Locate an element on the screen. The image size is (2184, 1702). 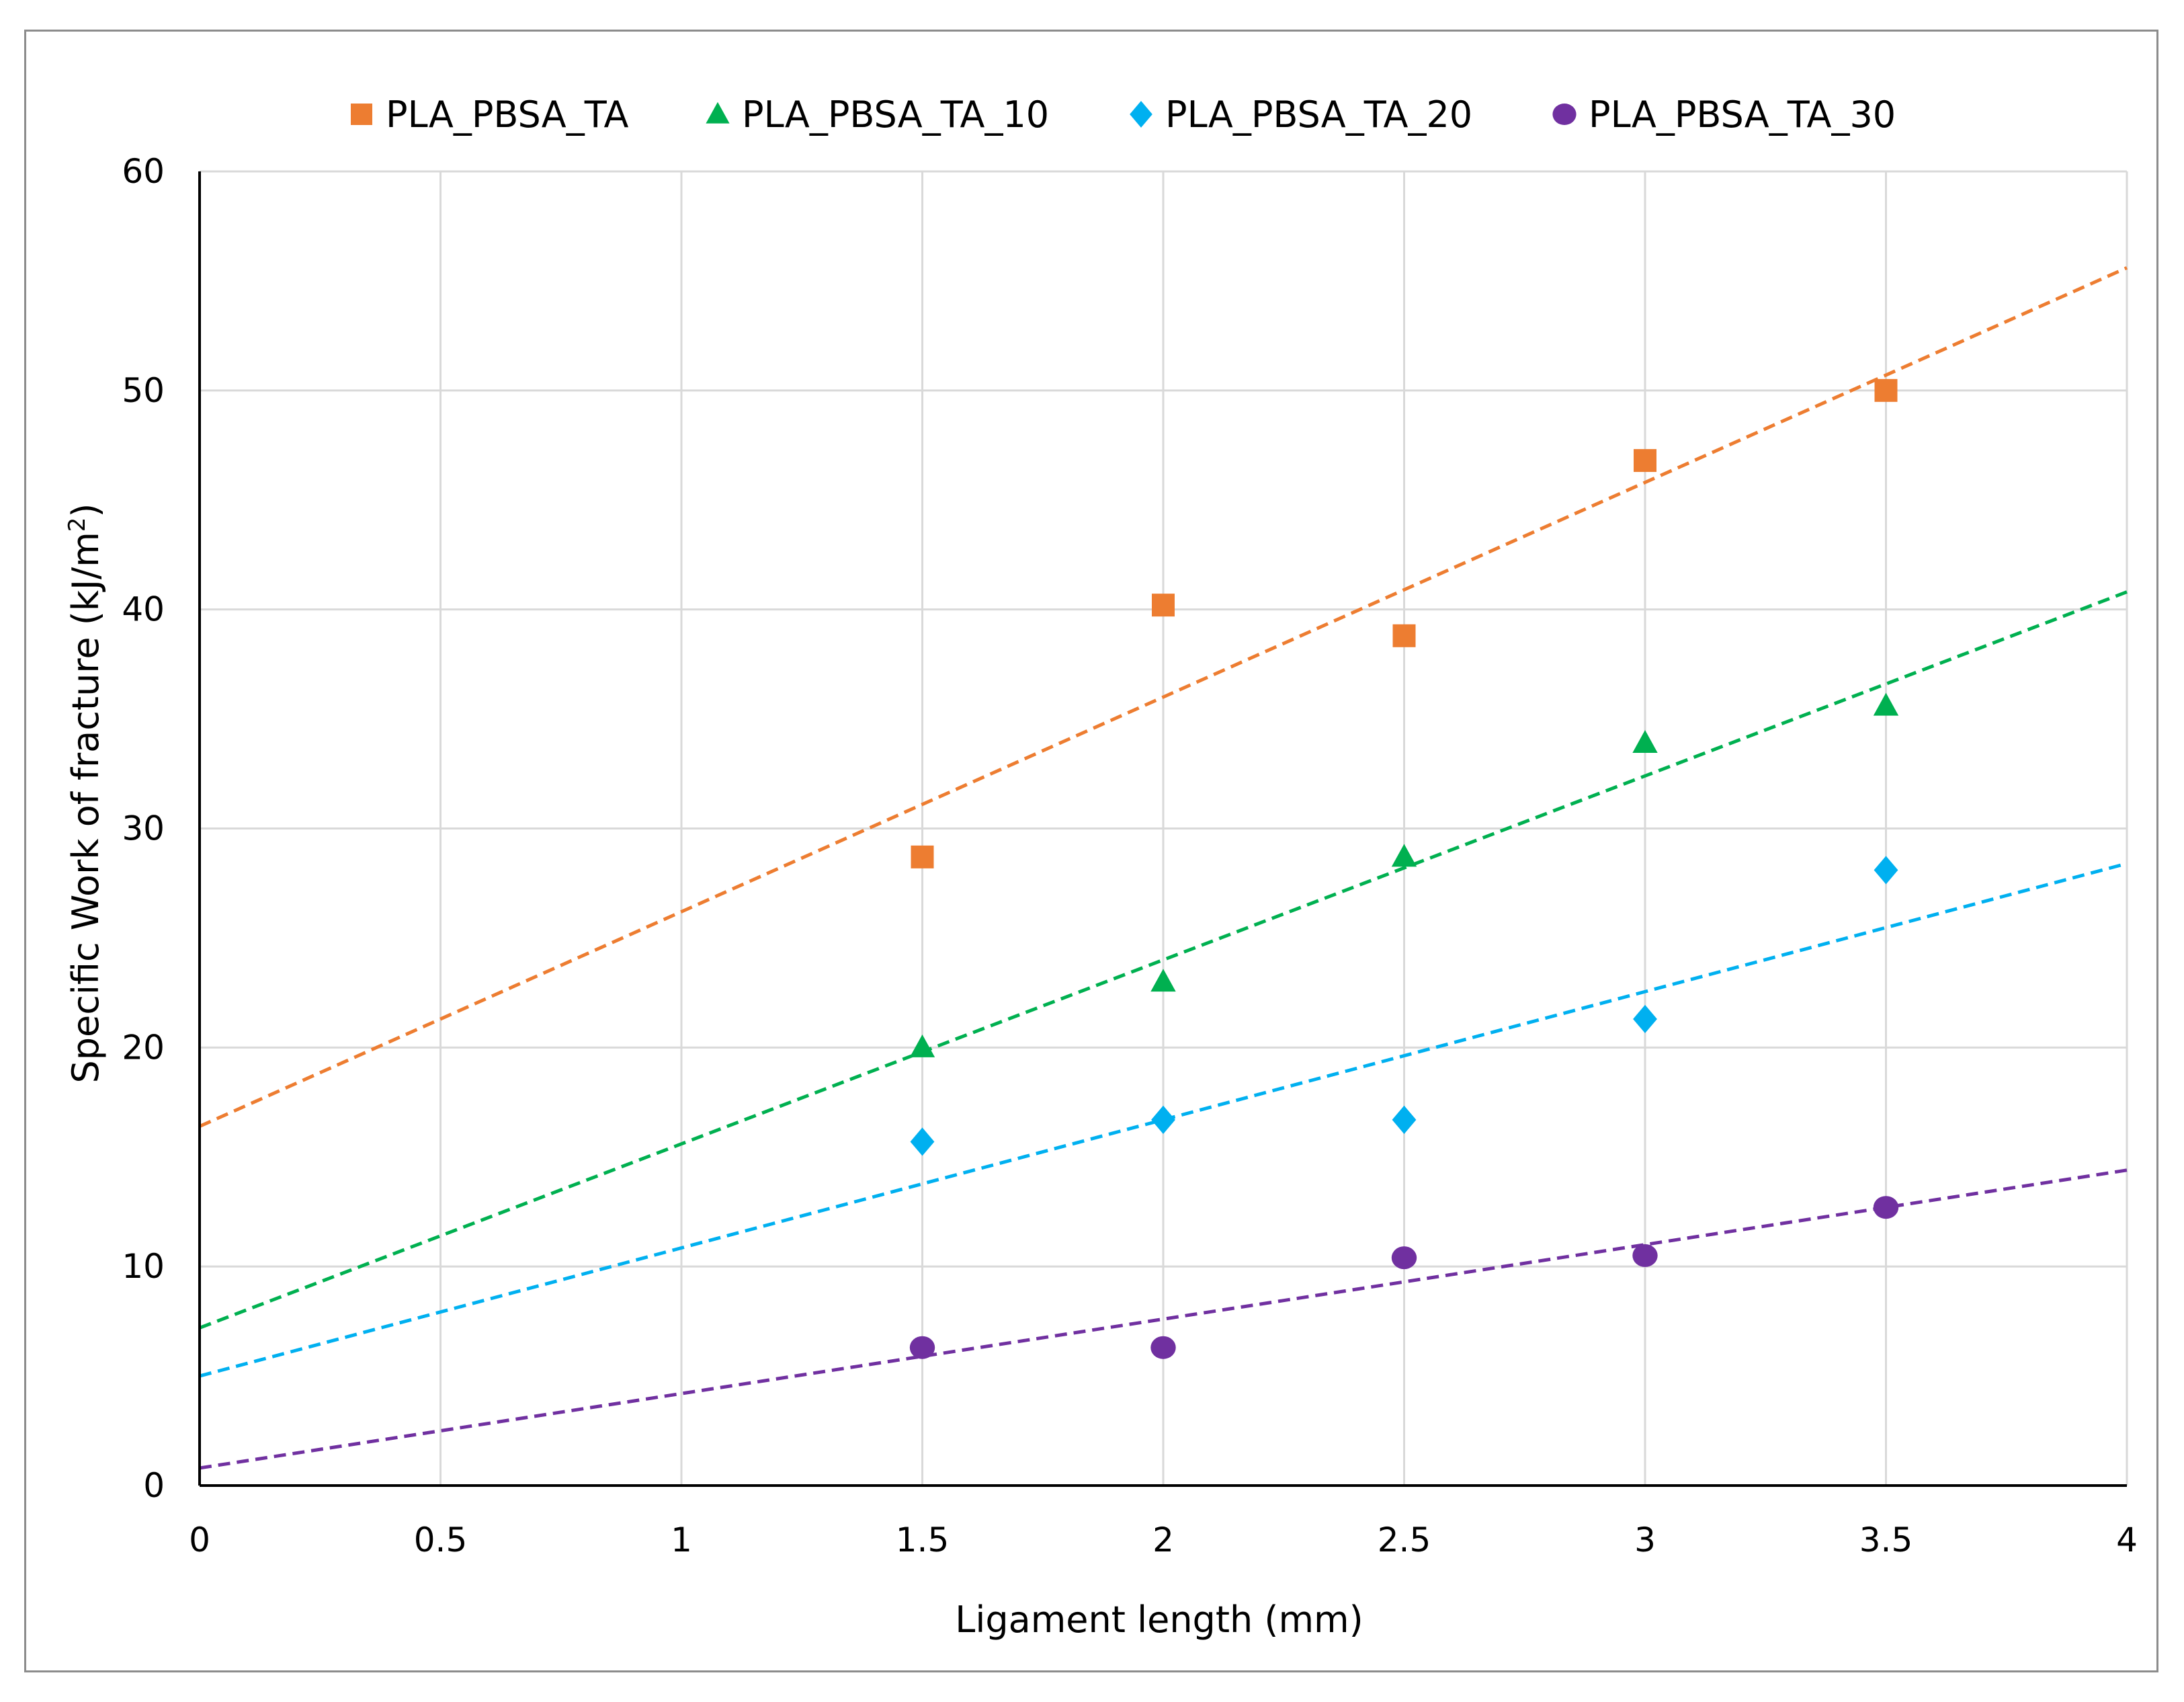
y-tick-label: 60 is located at coordinates (144, 171).